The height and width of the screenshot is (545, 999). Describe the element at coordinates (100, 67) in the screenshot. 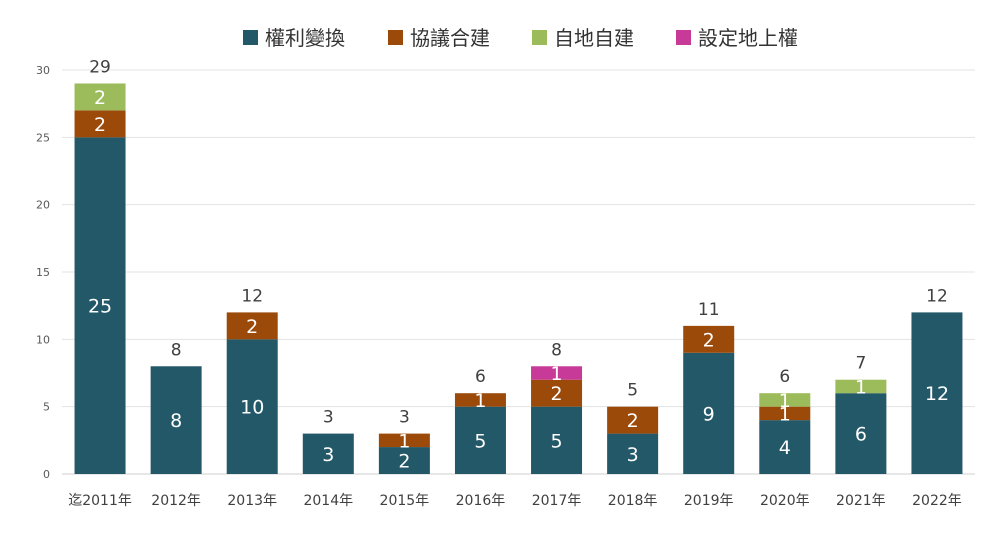

I see `bar-total-label: 29` at that location.